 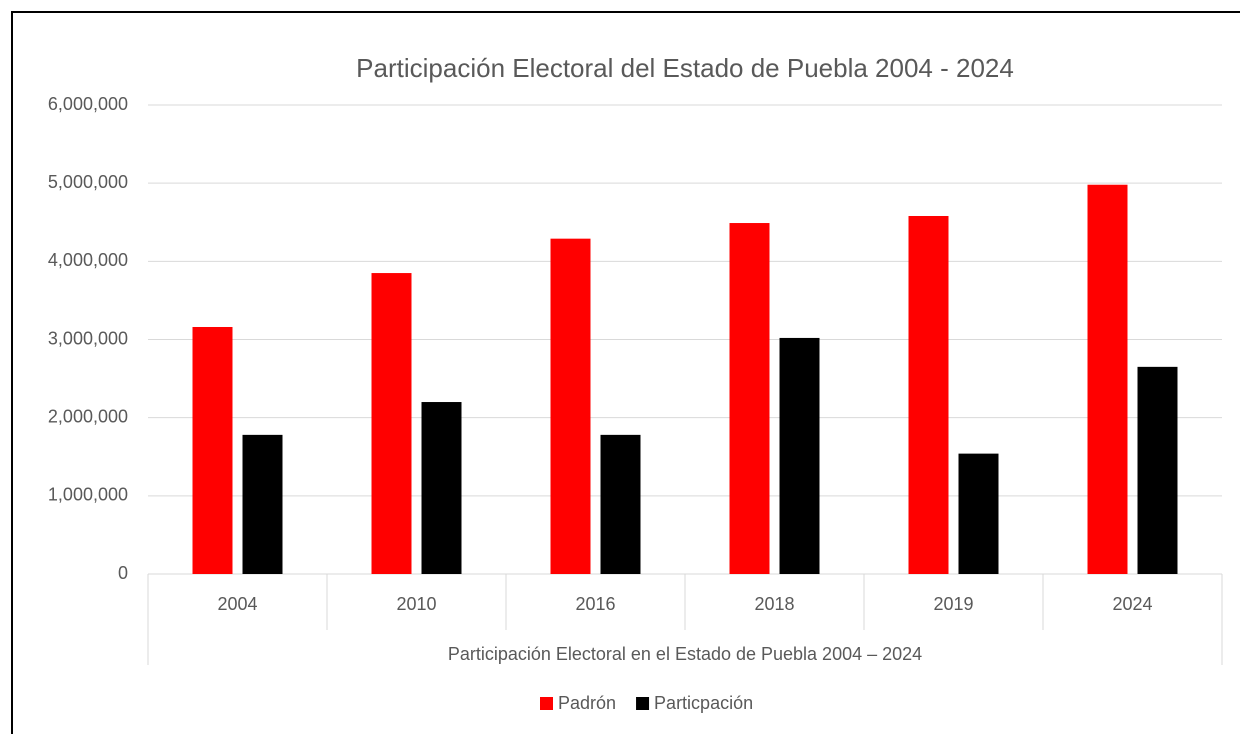 I want to click on y-tick-label: 3,000,000, so click(x=88, y=338).